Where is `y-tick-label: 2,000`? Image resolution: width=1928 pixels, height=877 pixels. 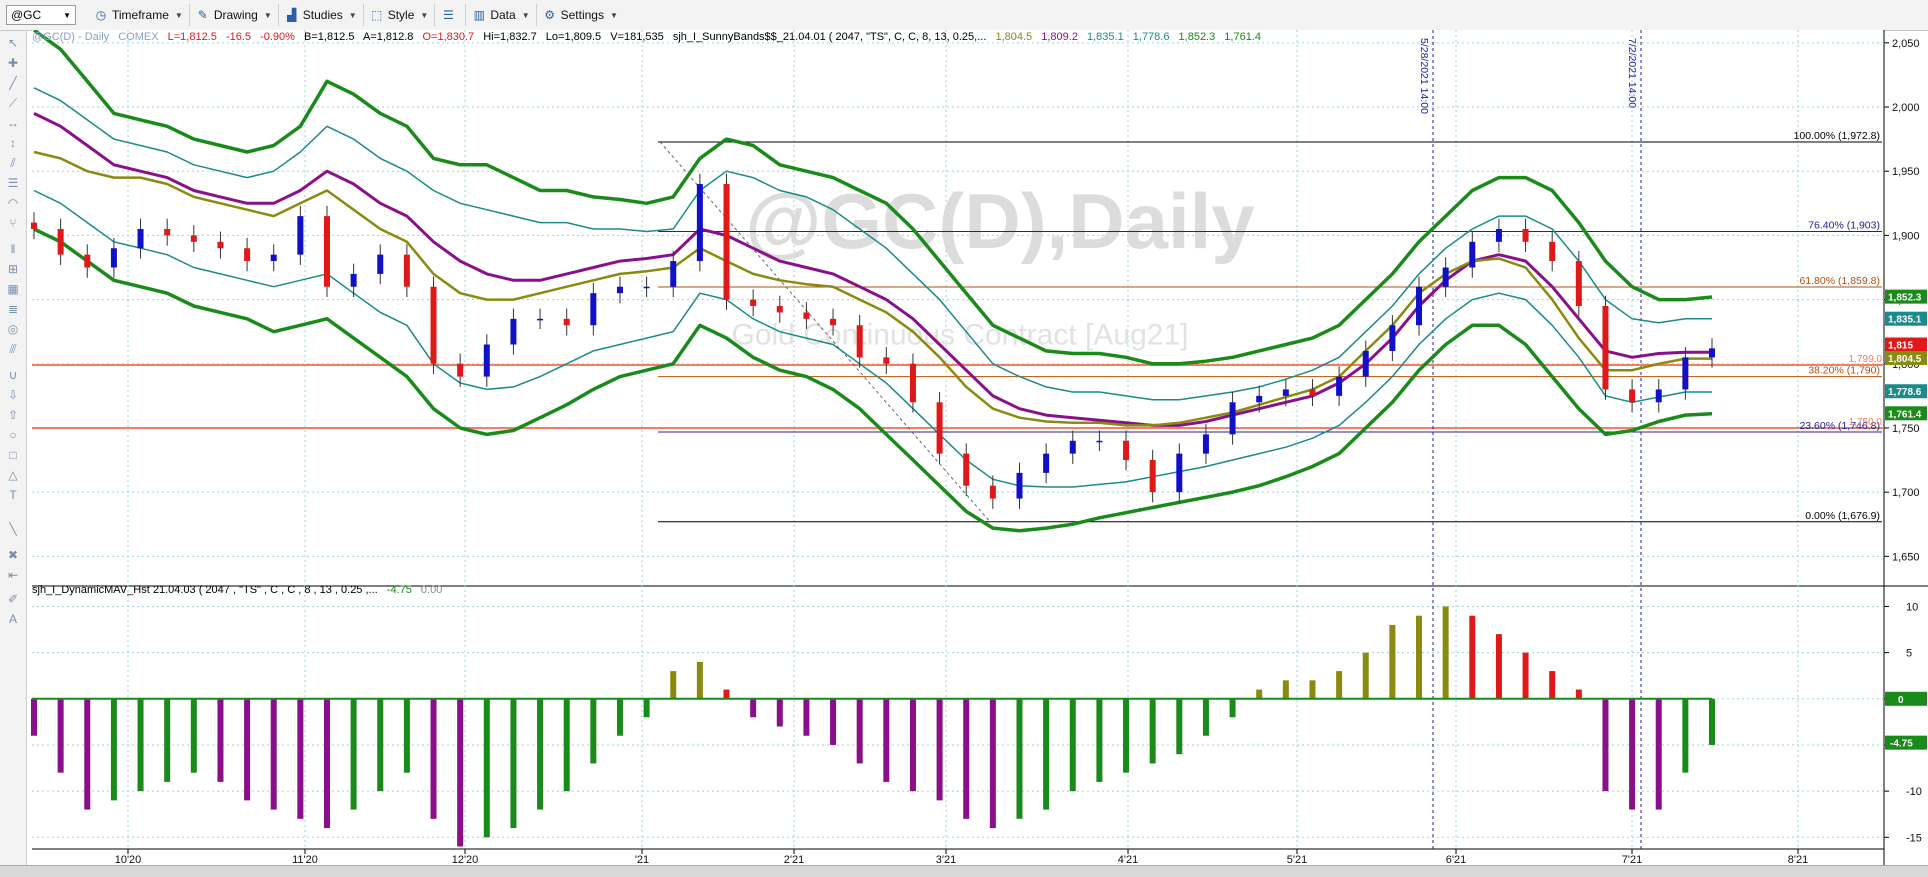
y-tick-label: 2,000 is located at coordinates (1906, 108).